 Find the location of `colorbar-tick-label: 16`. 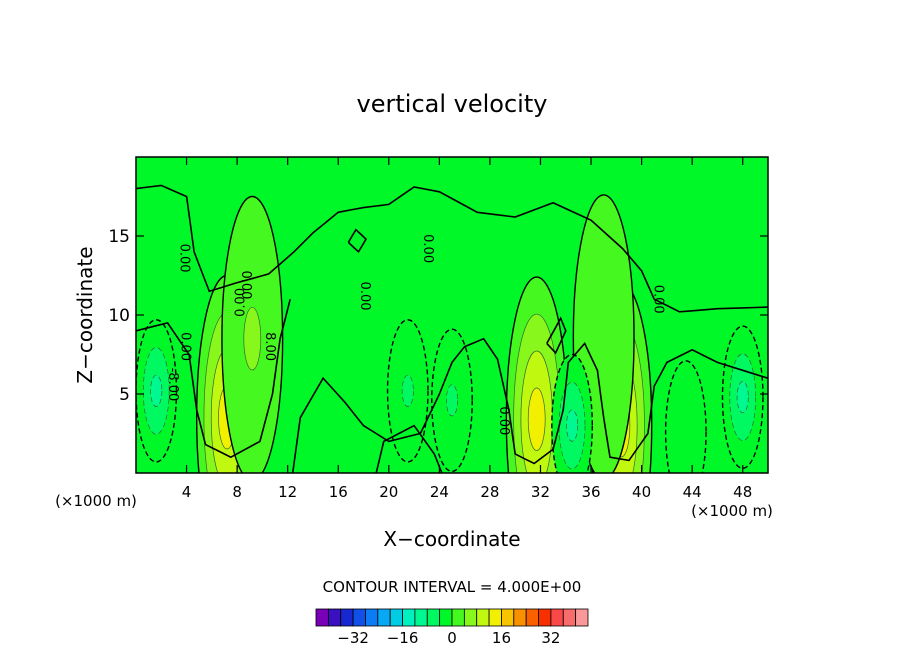

colorbar-tick-label: 16 is located at coordinates (501, 638).